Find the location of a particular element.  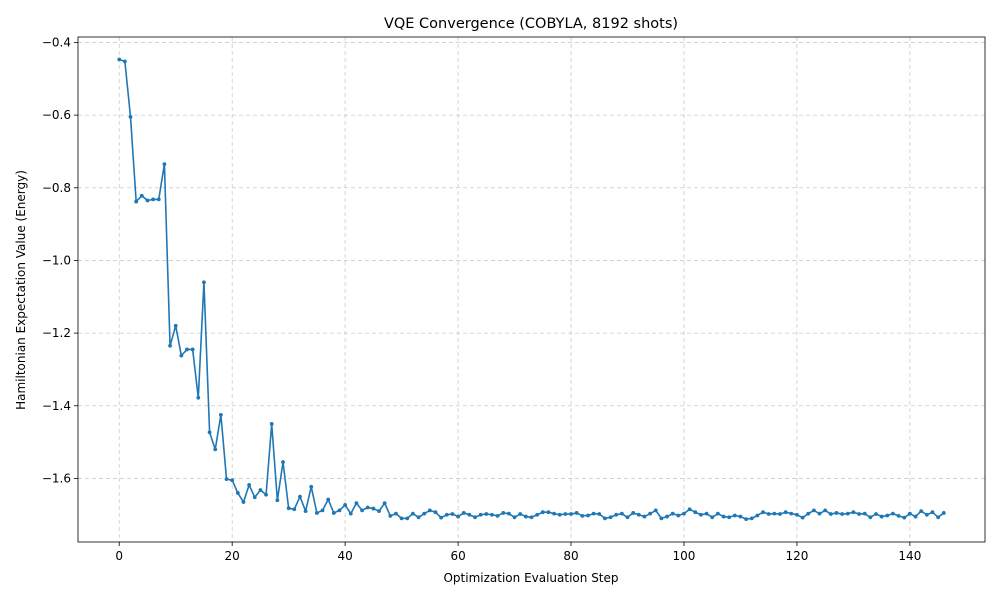

x-tick-label: 120 is located at coordinates (796, 556).